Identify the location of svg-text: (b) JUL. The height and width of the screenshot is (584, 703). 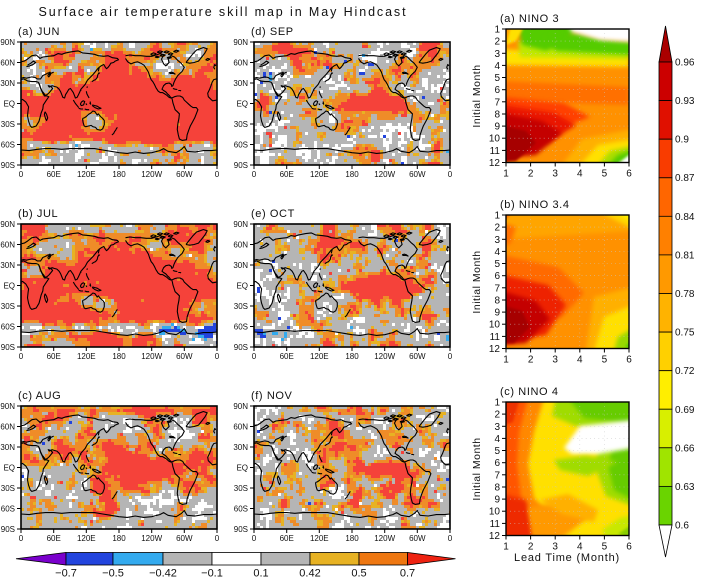
(38, 214).